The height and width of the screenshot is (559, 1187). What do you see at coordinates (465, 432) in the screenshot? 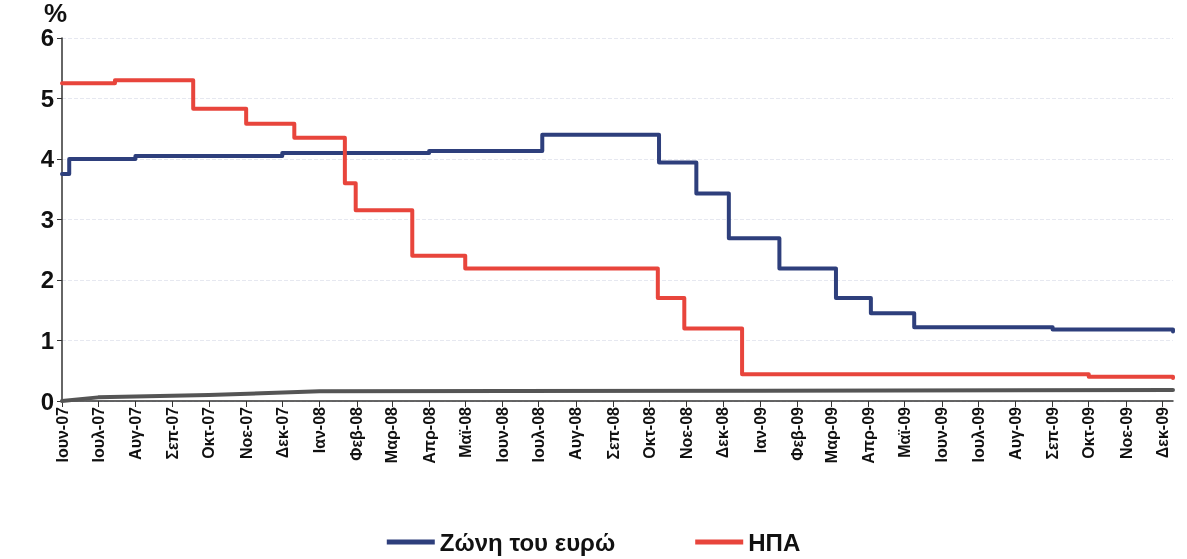
I see `x-tick-label: Μαϊ-08` at bounding box center [465, 432].